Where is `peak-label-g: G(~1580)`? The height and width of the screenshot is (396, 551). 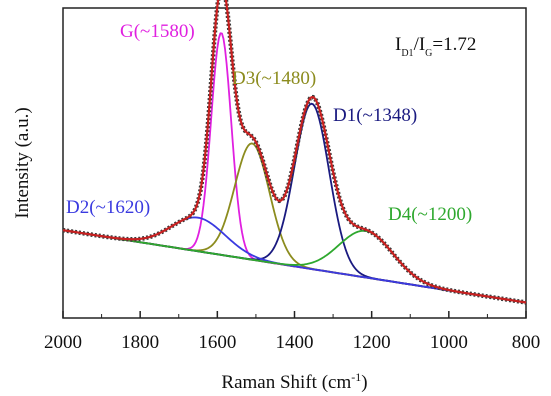
peak-label-g: G(~1580) is located at coordinates (157, 31).